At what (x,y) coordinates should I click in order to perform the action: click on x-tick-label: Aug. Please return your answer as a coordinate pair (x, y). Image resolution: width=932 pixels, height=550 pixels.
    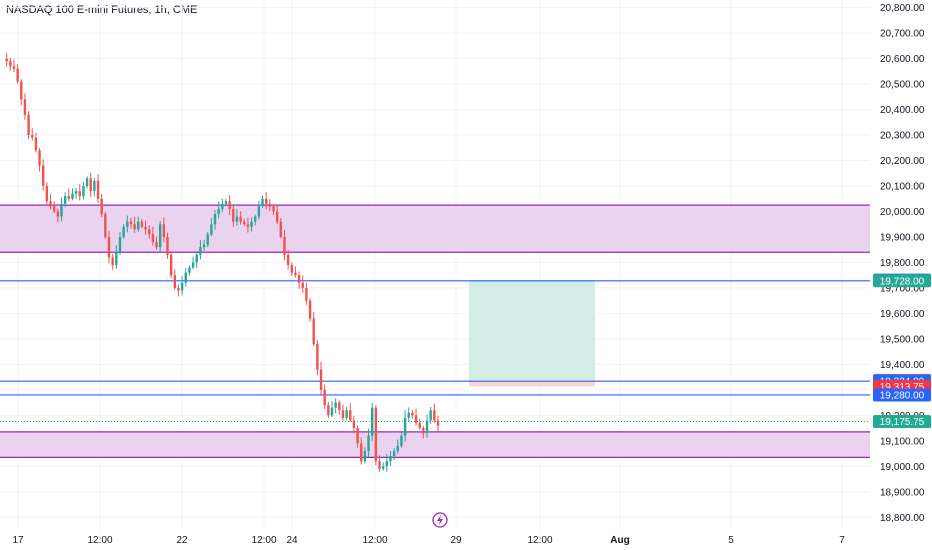
    Looking at the image, I should click on (619, 540).